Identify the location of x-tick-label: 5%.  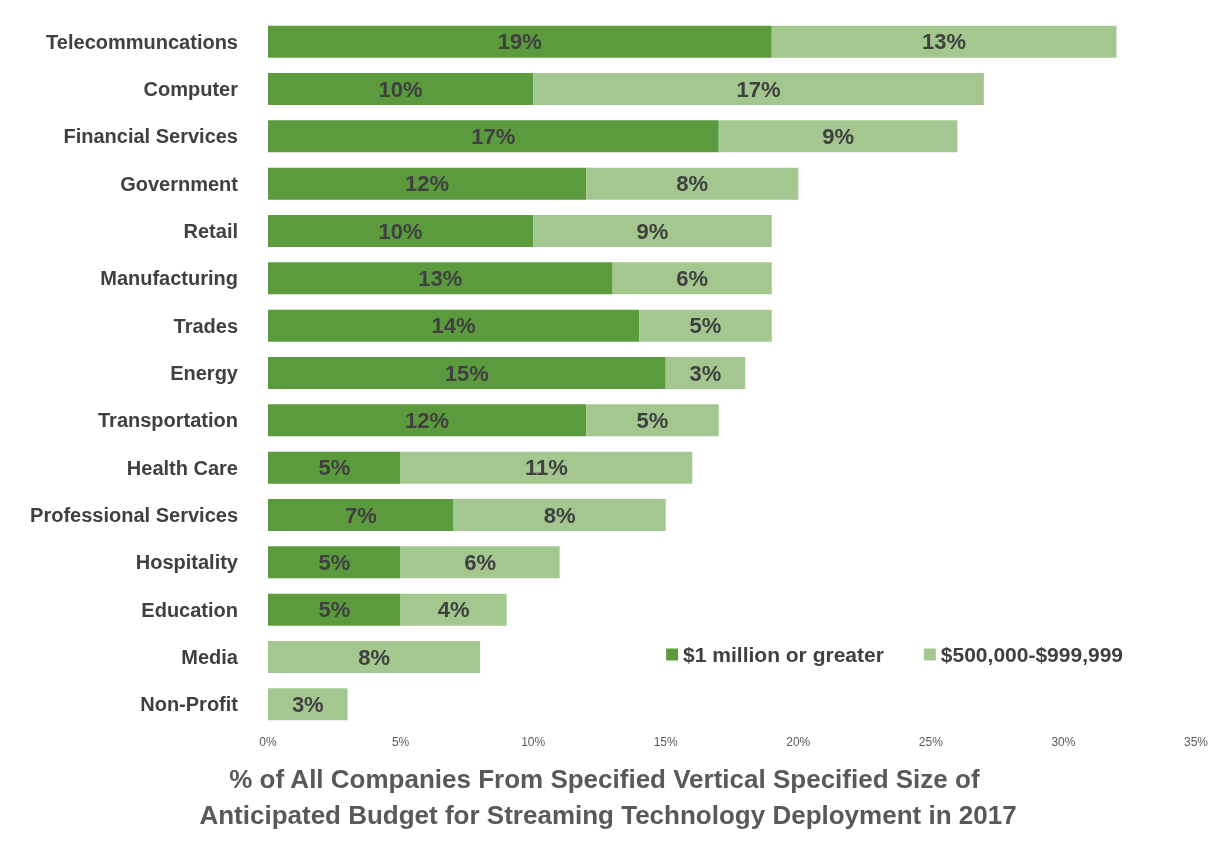
(400, 742).